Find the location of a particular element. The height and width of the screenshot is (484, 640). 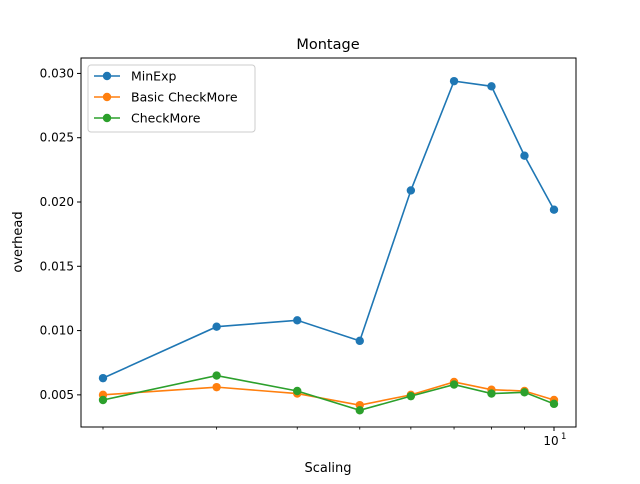

y-tick-label: 0.030 is located at coordinates (57, 73).